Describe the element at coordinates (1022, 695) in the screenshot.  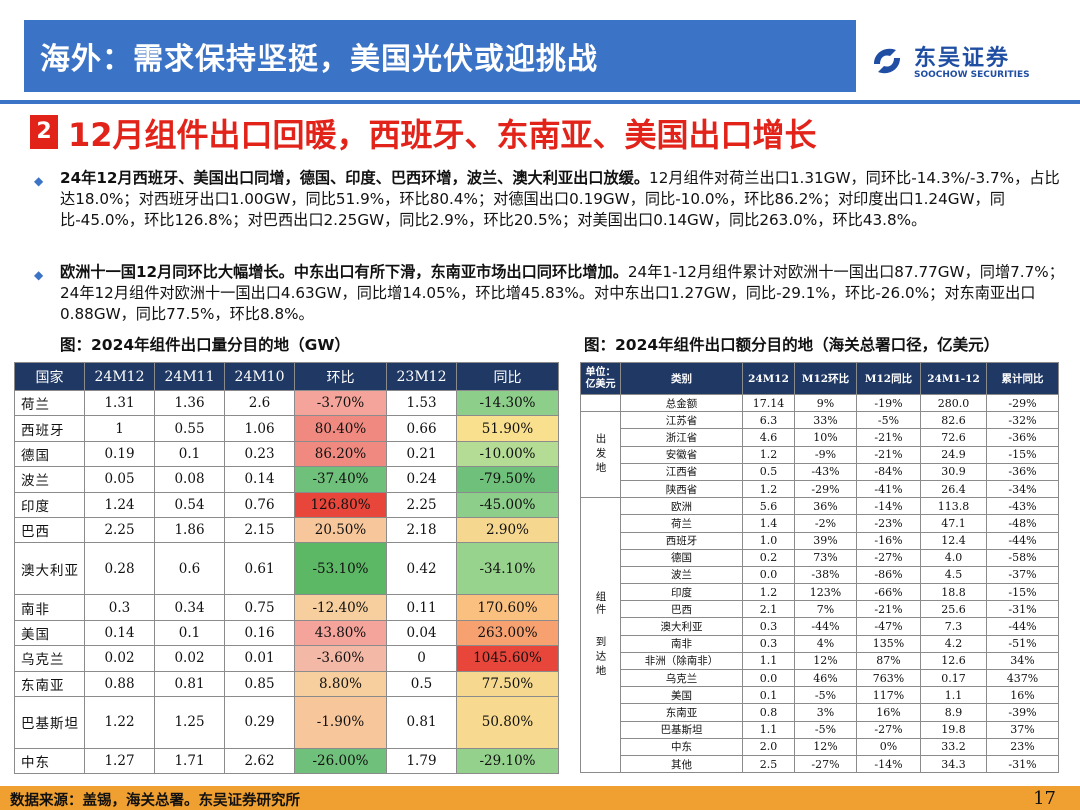
I see `value-cell: 16%` at that location.